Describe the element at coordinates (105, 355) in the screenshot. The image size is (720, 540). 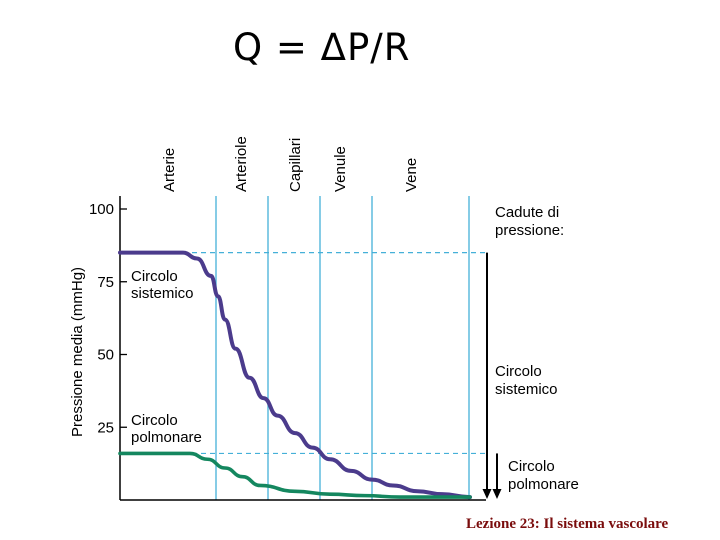
I see `y-tick-label: 50` at that location.